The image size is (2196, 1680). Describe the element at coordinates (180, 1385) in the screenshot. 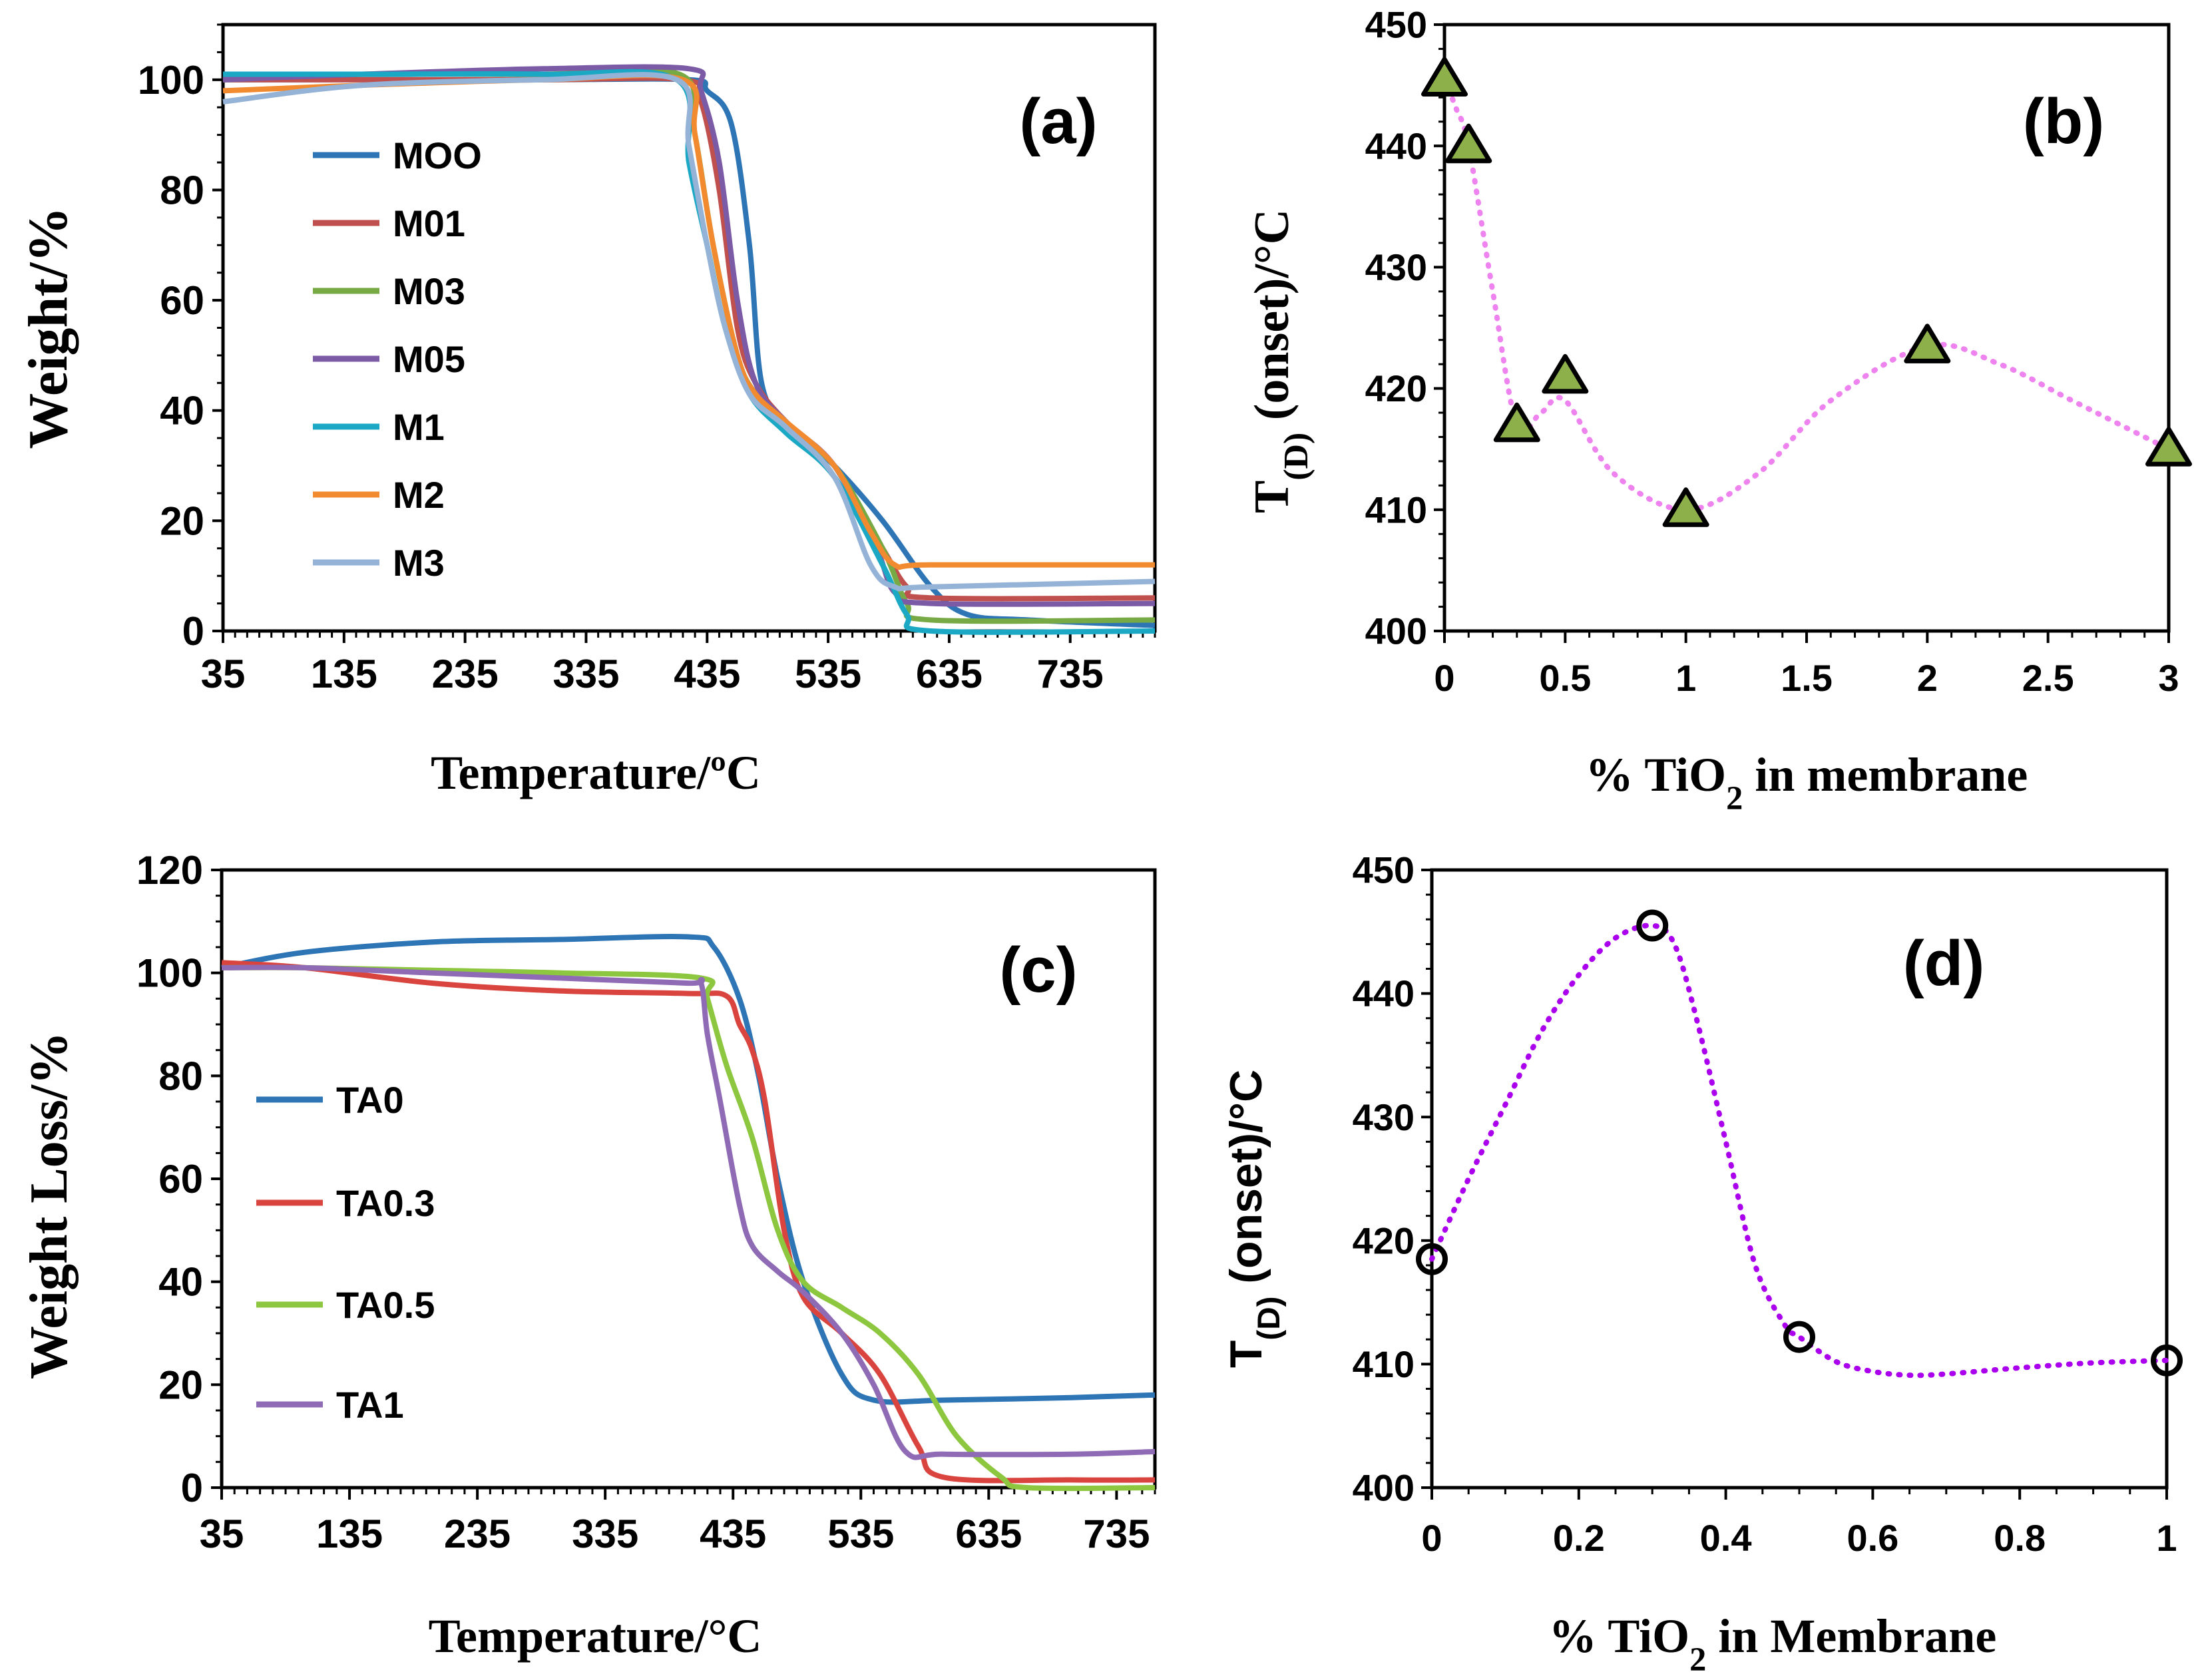

I see `y-tick-label: 20` at that location.